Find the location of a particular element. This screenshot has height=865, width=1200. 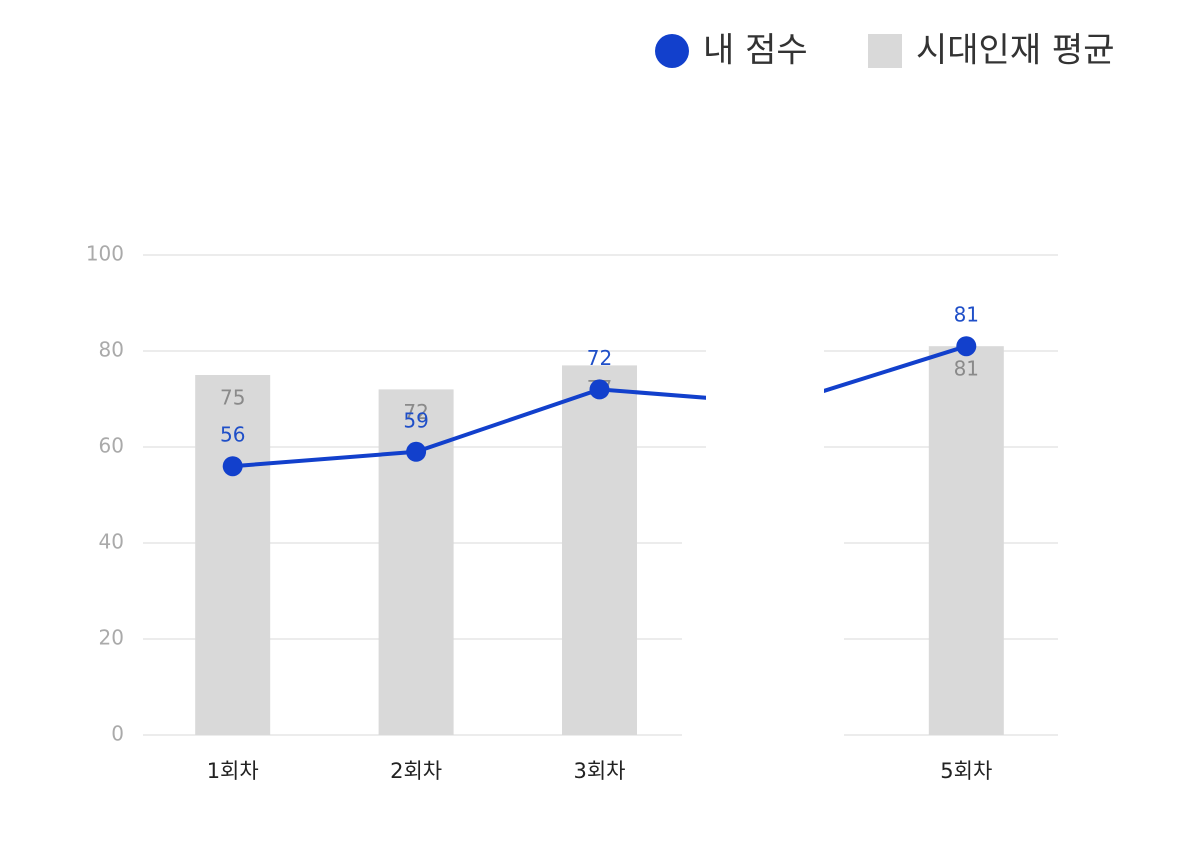

bar-value-label: 81 is located at coordinates (966, 369).